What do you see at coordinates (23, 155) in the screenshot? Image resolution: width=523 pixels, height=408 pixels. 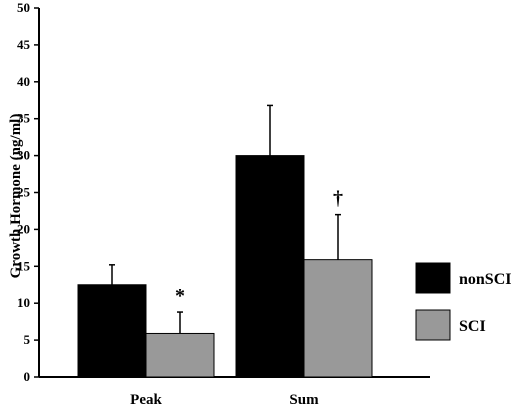 I see `y-tick-label: 30` at bounding box center [23, 155].